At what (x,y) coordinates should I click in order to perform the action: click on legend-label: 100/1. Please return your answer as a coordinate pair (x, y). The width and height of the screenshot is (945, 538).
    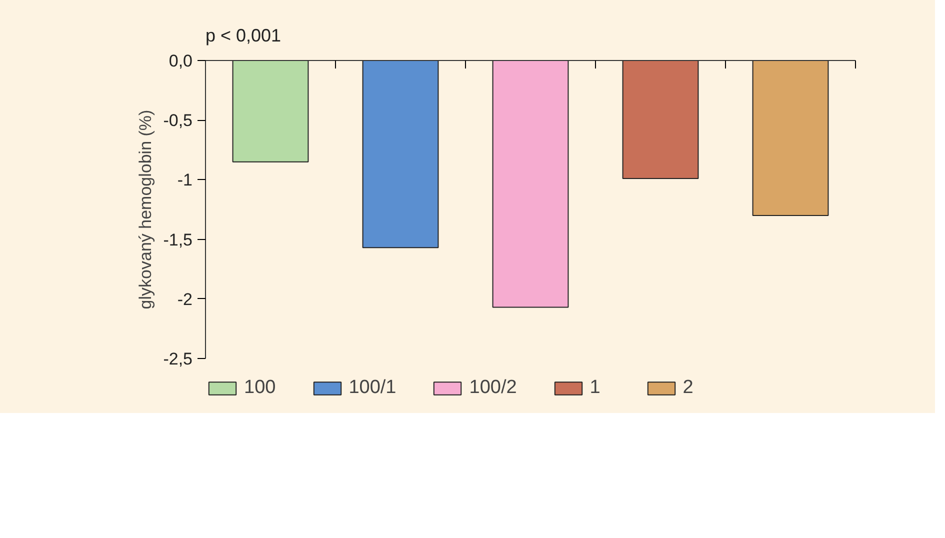
    Looking at the image, I should click on (372, 388).